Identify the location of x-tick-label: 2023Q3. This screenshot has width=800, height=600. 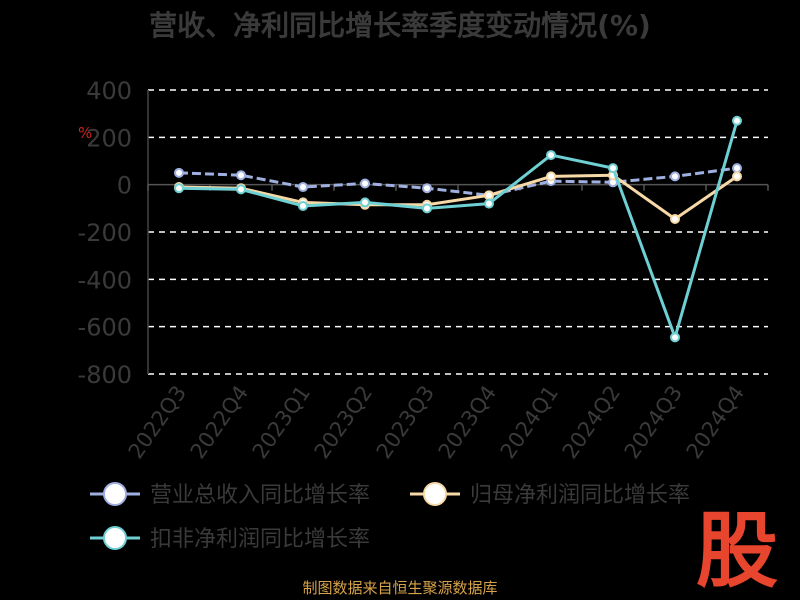
(405, 422).